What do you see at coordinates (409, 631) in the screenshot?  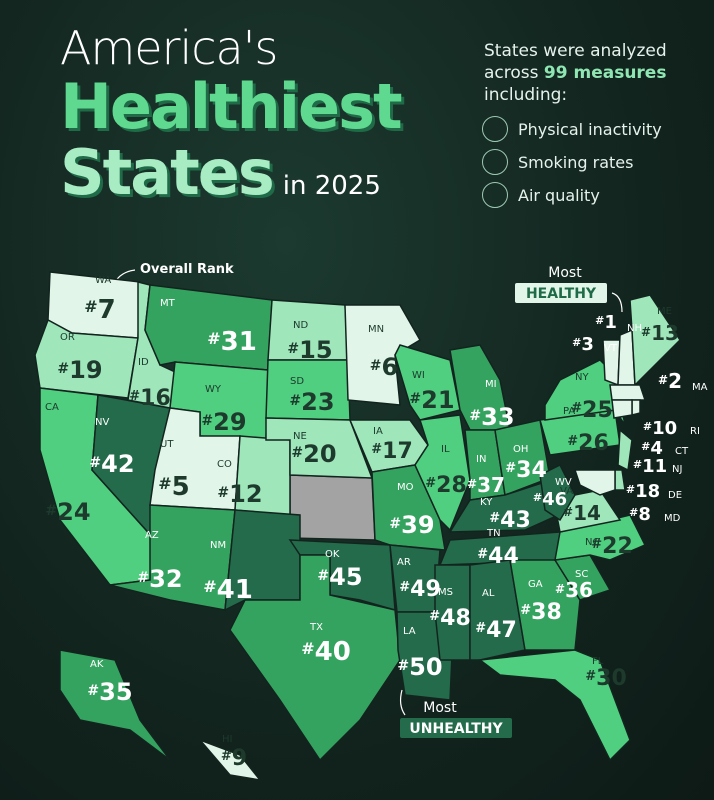 I see `state-abbr: LA` at bounding box center [409, 631].